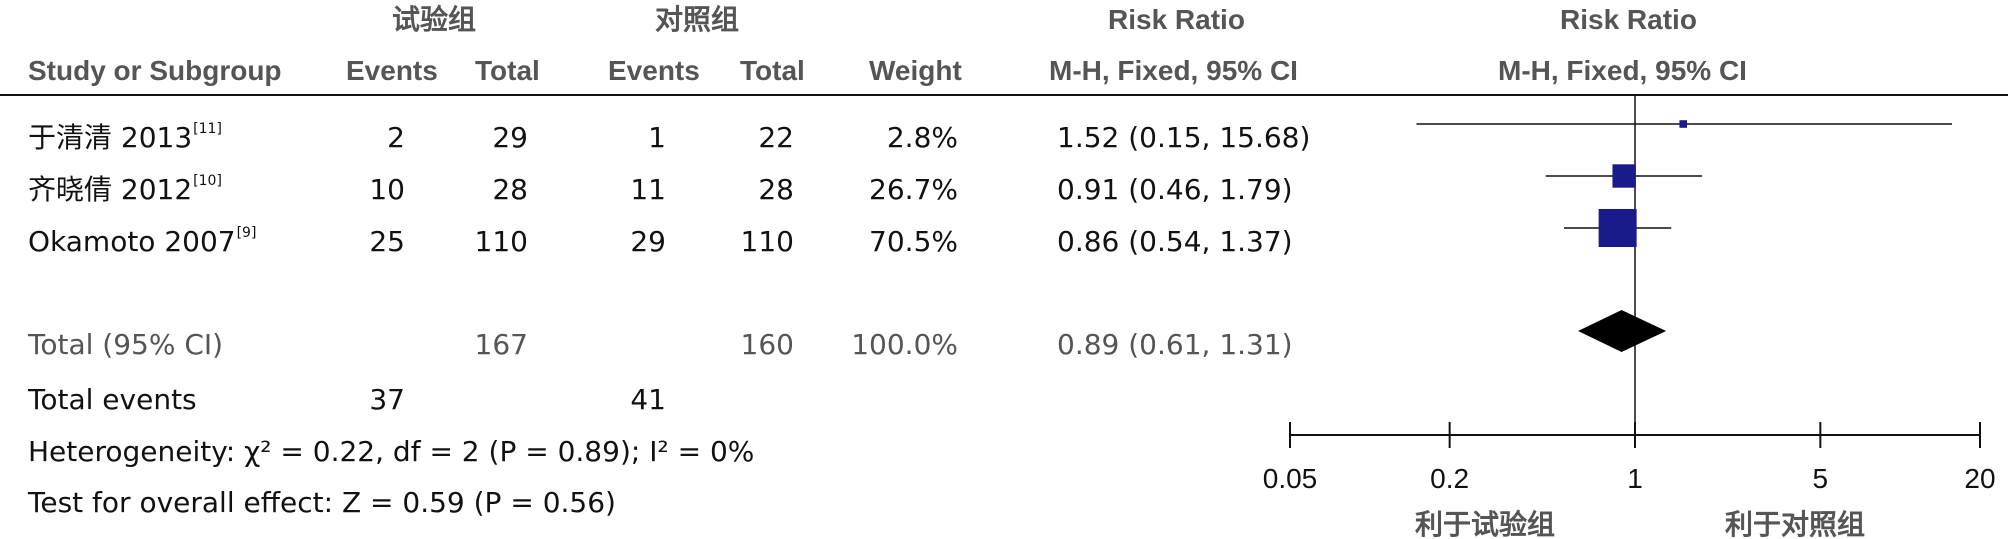 The width and height of the screenshot is (2008, 539). What do you see at coordinates (1175, 189) in the screenshot?
I see `ci-text: 0.91 (0.46, 1.79)` at bounding box center [1175, 189].